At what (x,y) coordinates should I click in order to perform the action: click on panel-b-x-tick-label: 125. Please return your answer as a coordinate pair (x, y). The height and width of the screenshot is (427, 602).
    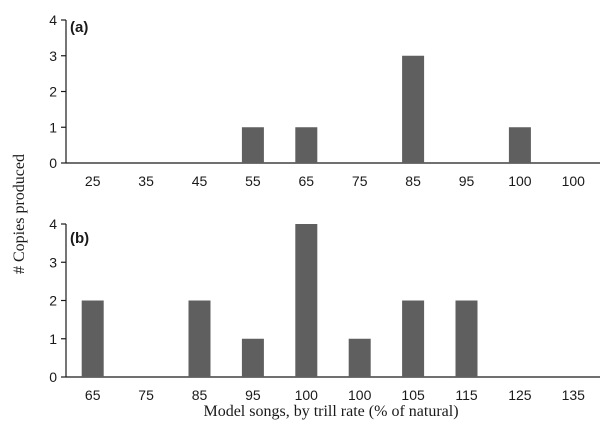
    Looking at the image, I should click on (520, 395).